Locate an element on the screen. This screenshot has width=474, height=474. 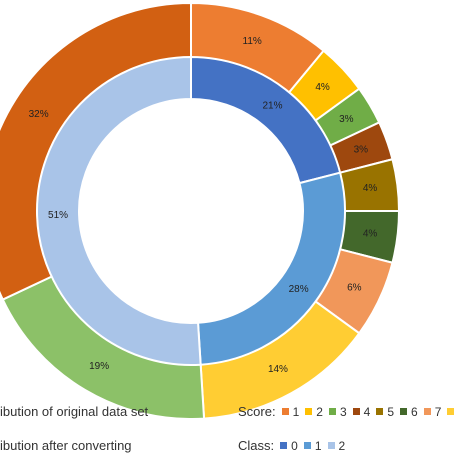
score-legend-item-2-label: 2 is located at coordinates (319, 411).